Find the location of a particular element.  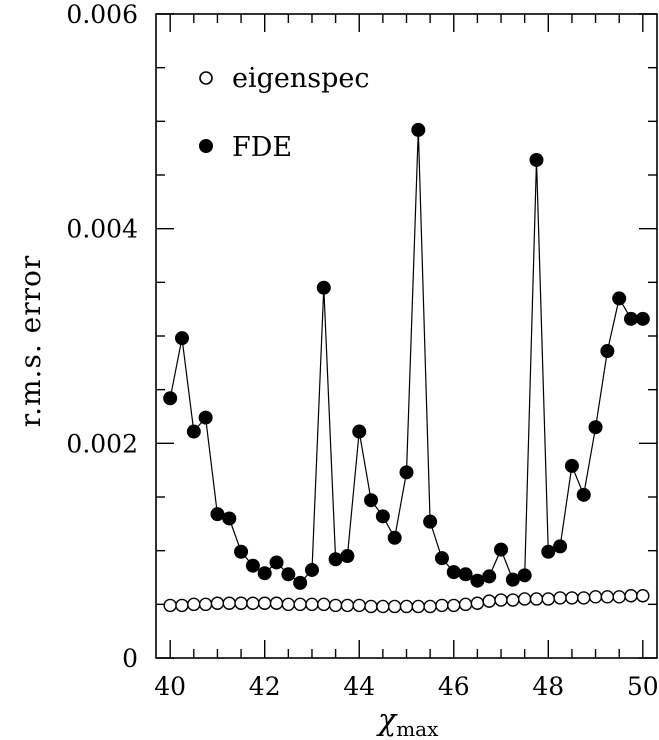

legend-marker-fde is located at coordinates (206, 146).